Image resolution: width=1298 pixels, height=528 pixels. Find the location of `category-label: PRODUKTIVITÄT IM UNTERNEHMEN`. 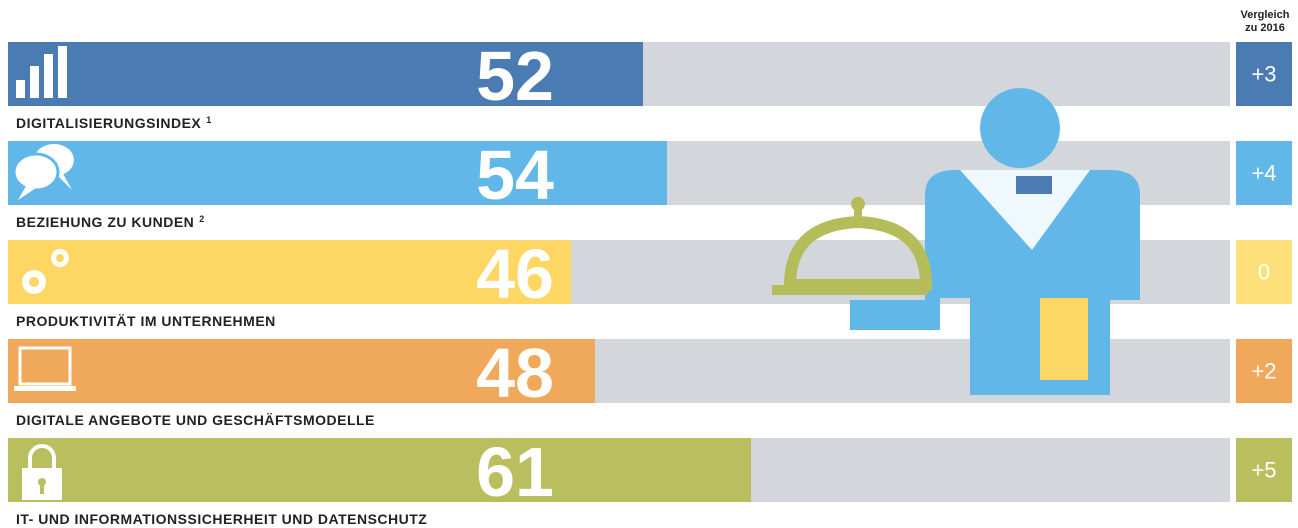

category-label: PRODUKTIVITÄT IM UNTERNEHMEN is located at coordinates (146, 321).